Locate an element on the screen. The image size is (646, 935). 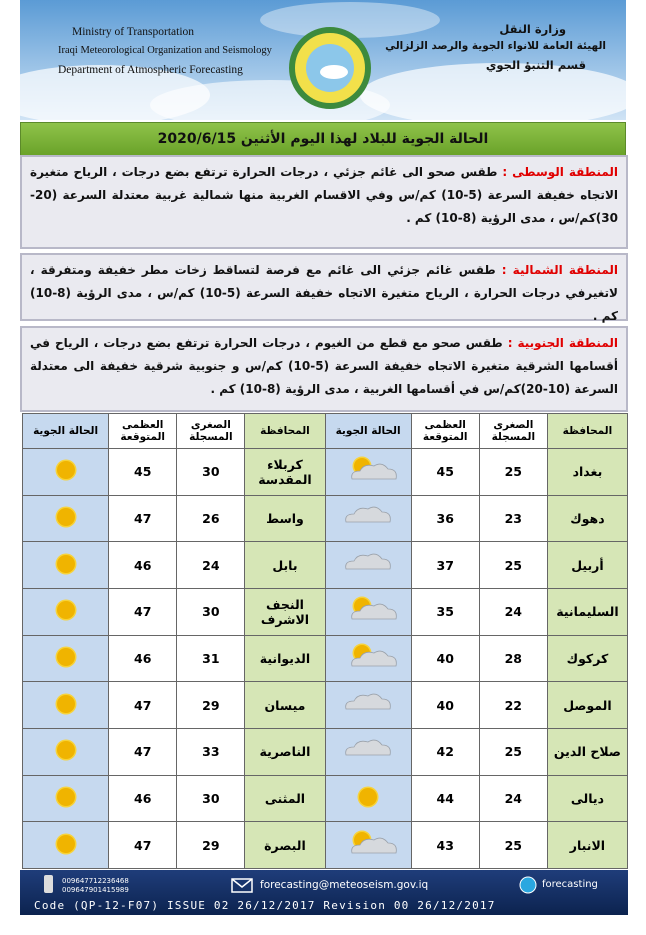
governorate: الديوانية is located at coordinates (285, 658).